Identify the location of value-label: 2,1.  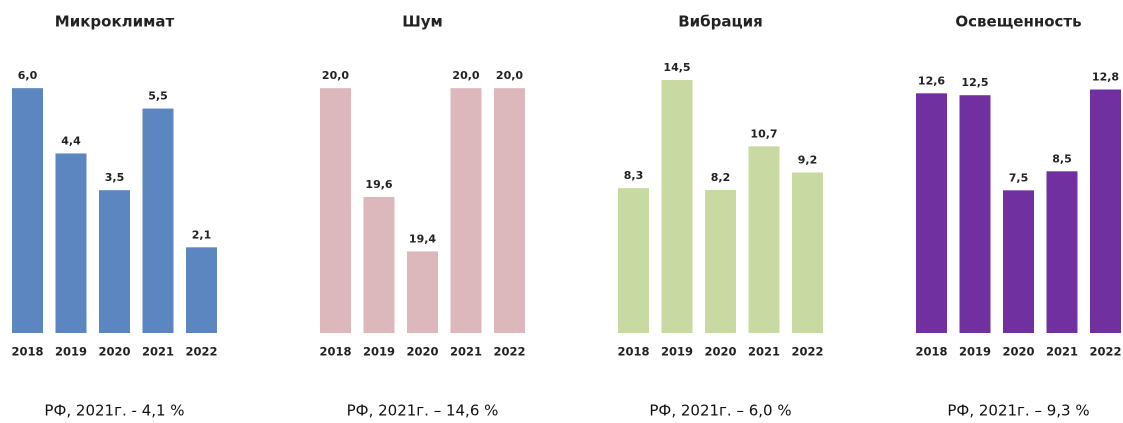
(202, 234).